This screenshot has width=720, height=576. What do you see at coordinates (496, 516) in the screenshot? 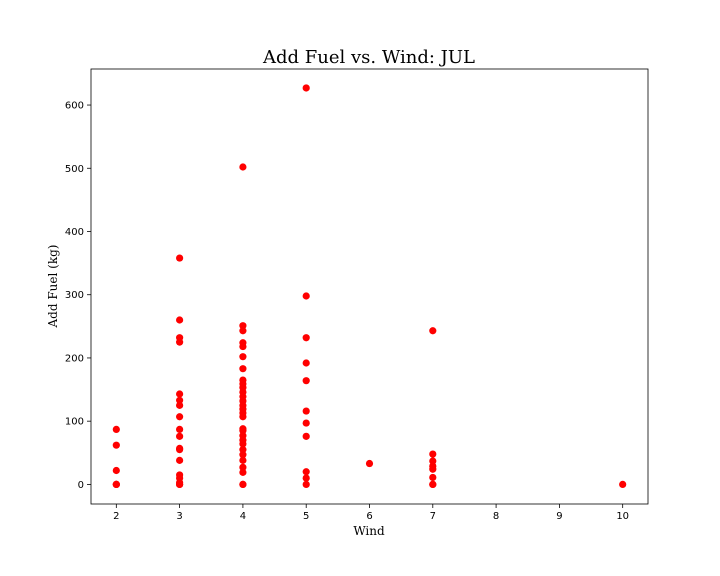
I see `x-tick-label: 8` at bounding box center [496, 516].